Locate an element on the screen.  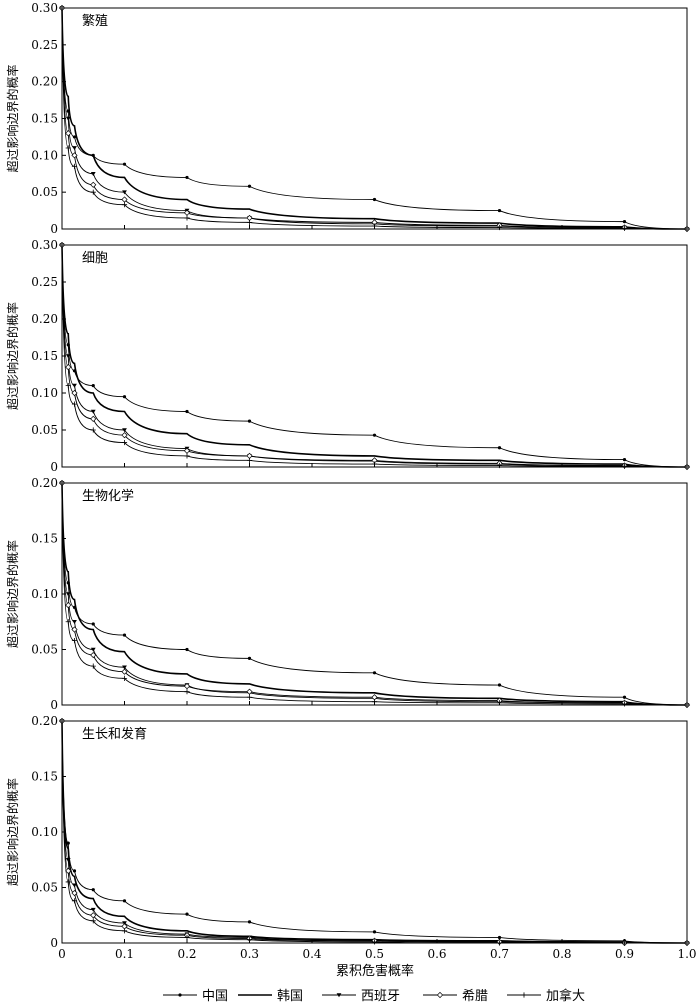
x-tick-label: 0.8 is located at coordinates (561, 954).